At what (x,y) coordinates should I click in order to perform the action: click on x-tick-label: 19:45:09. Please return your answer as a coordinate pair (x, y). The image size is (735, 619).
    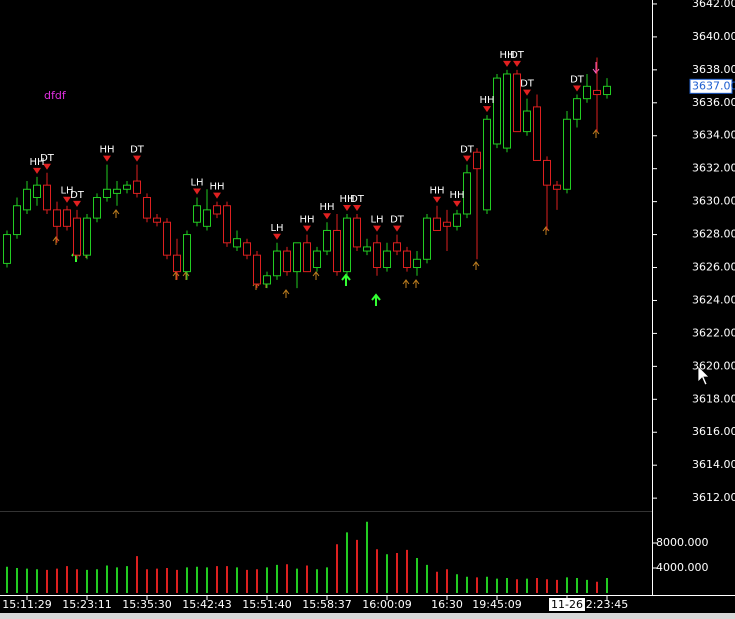
    Looking at the image, I should click on (496, 604).